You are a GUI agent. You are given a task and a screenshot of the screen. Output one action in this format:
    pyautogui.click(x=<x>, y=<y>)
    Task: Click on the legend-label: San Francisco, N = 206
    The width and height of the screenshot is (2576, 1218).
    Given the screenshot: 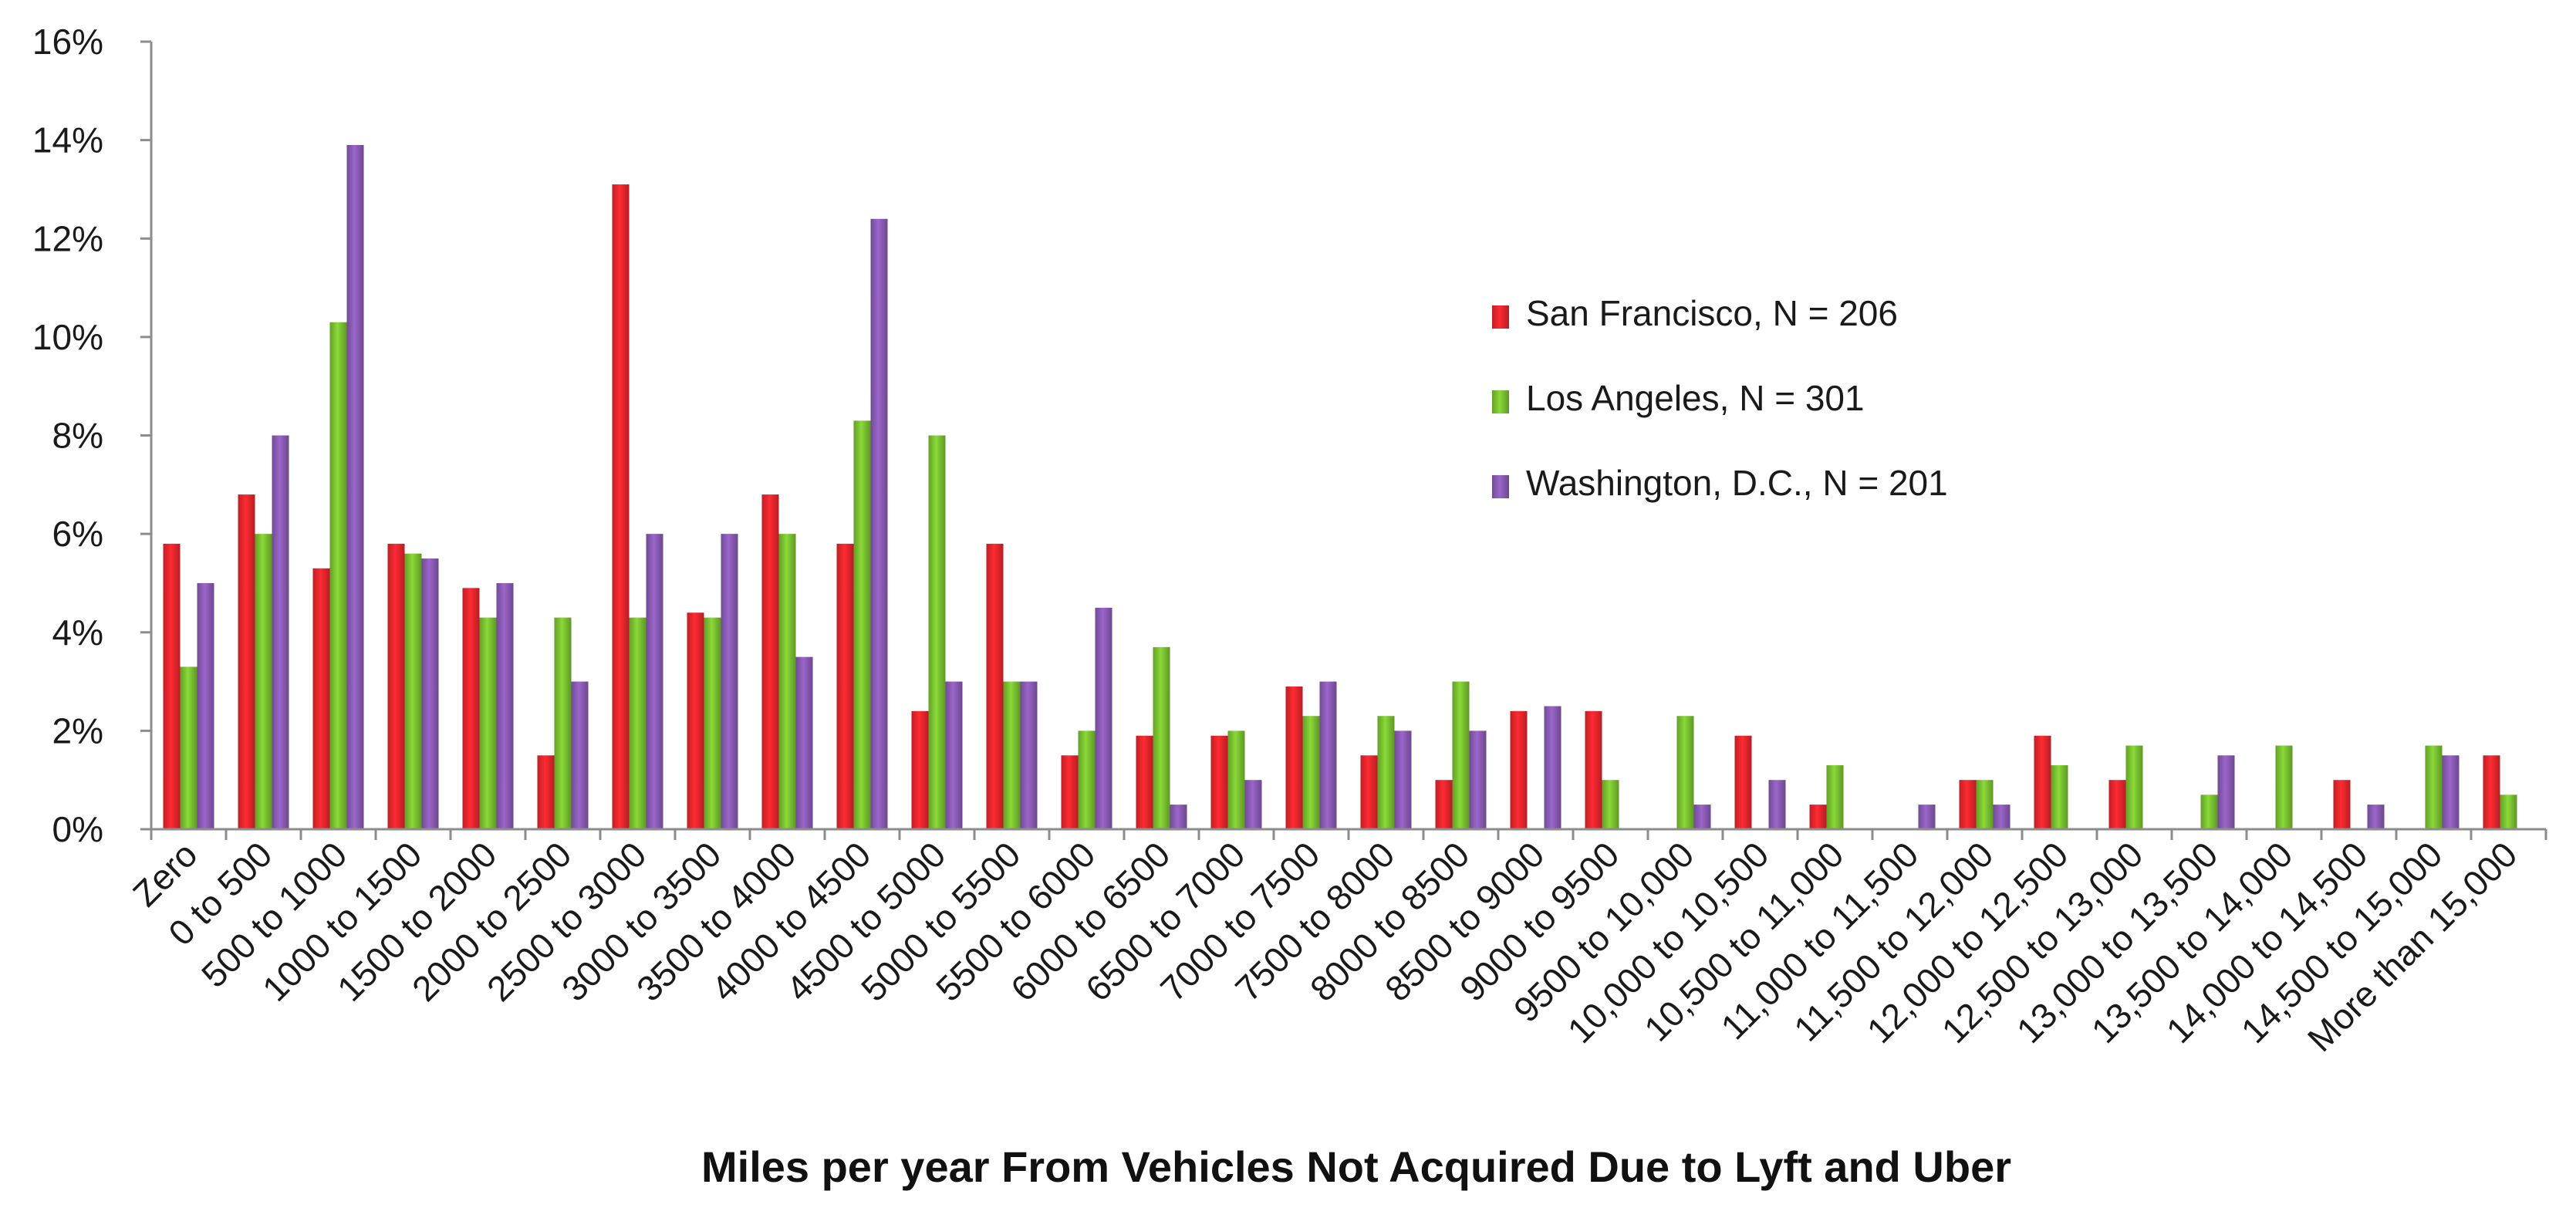 What is the action you would take?
    pyautogui.click(x=1712, y=313)
    